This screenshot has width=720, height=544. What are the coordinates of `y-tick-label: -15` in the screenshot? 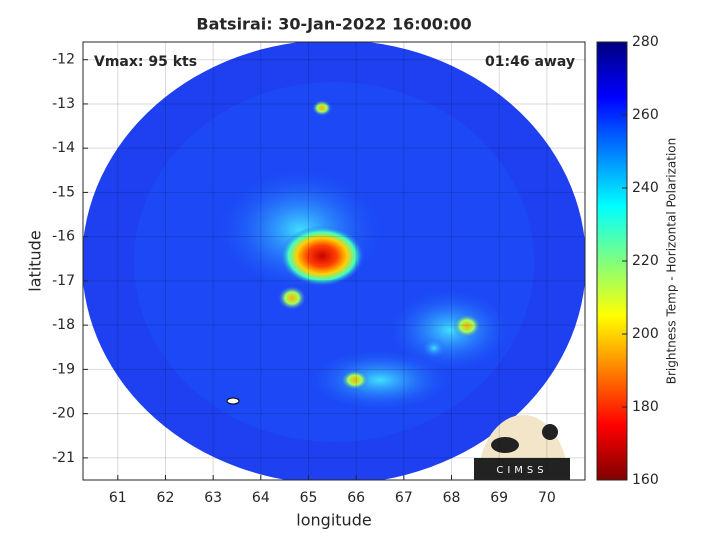 It's located at (63, 192).